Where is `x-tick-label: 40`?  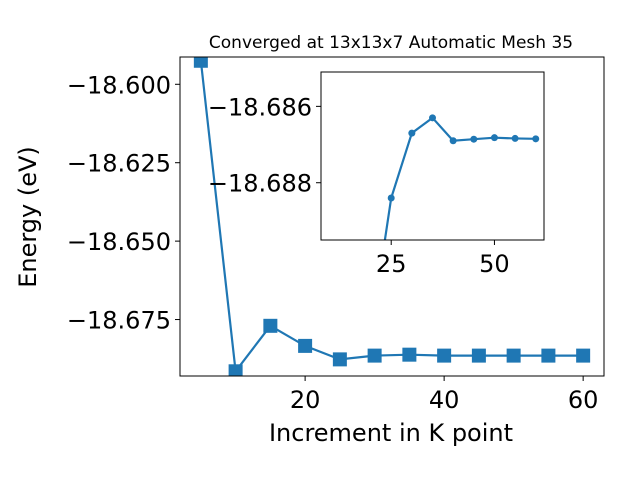
x-tick-label: 40 is located at coordinates (444, 400).